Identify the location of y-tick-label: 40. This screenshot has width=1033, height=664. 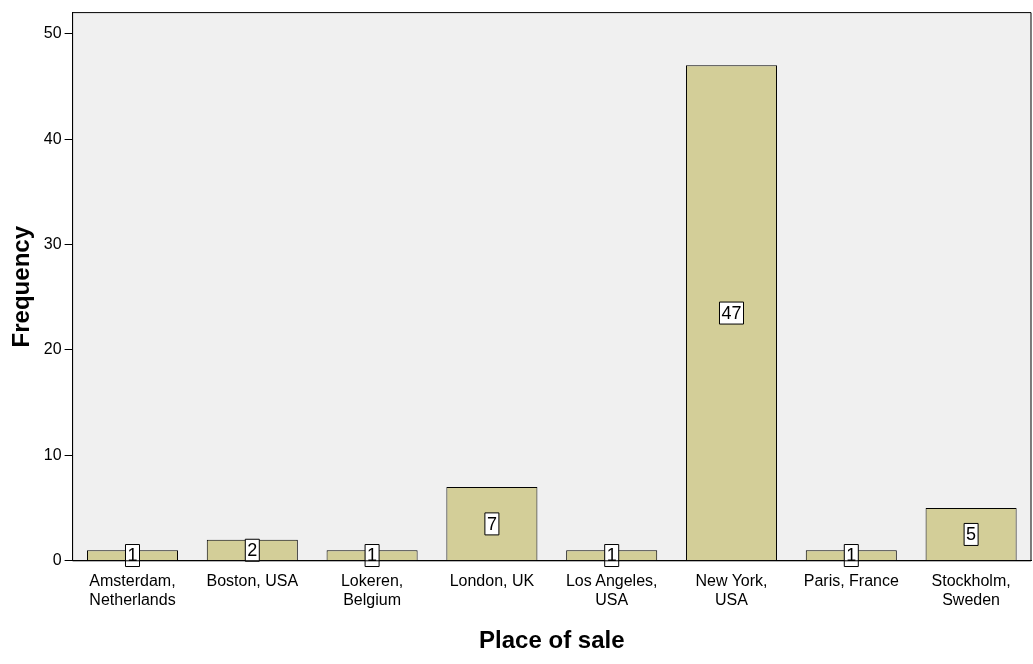
(52, 138).